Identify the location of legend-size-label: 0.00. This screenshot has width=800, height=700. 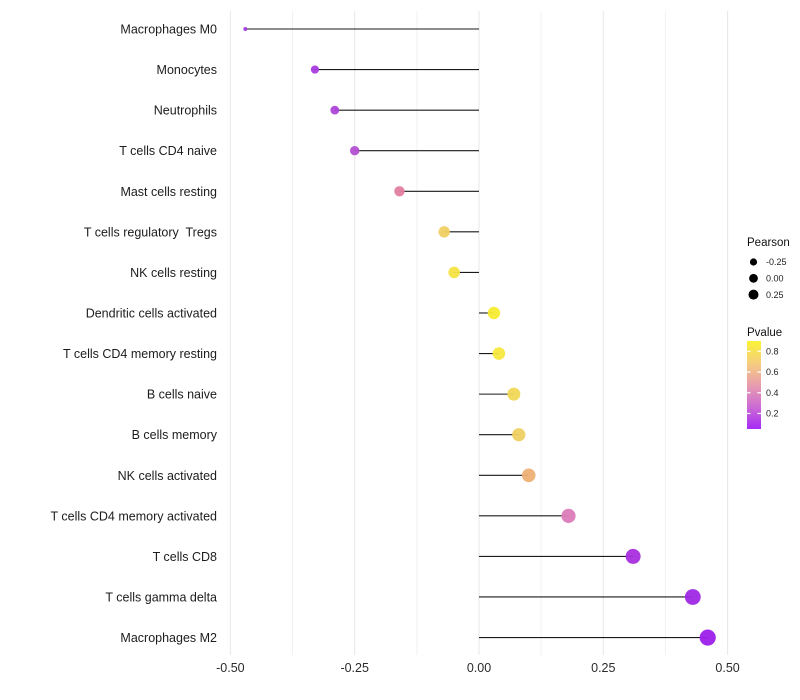
(775, 279).